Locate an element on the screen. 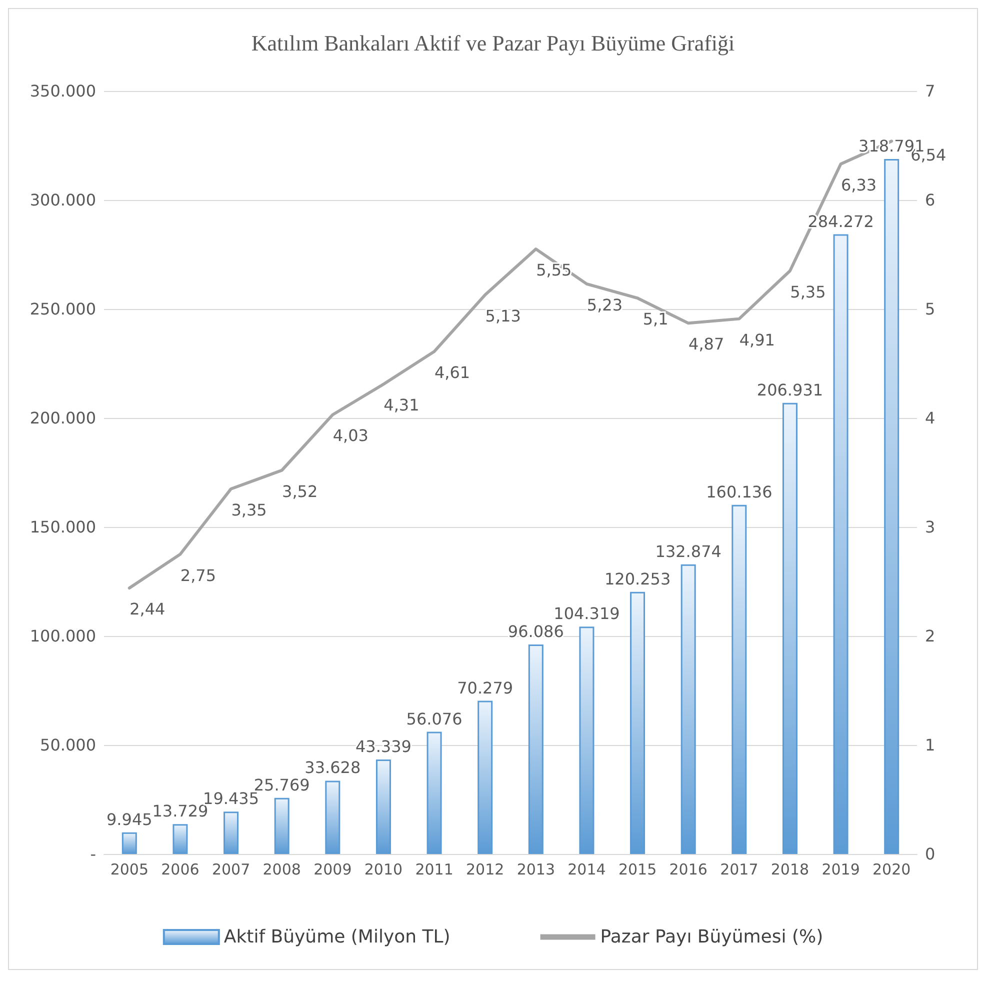 The height and width of the screenshot is (983, 989). x-tick-label: 2010 is located at coordinates (383, 869).